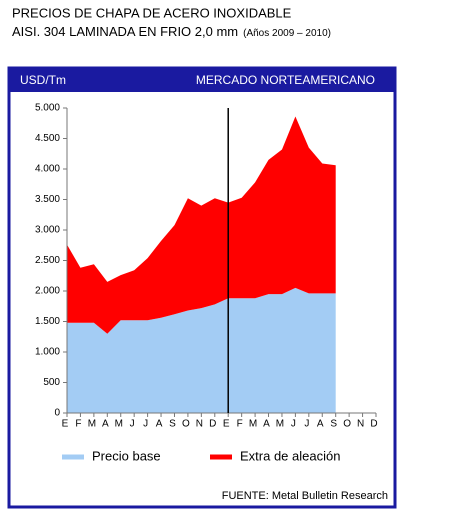 This screenshot has width=450, height=511. Describe the element at coordinates (47, 138) in the screenshot. I see `y-tick-label: 4.500` at that location.